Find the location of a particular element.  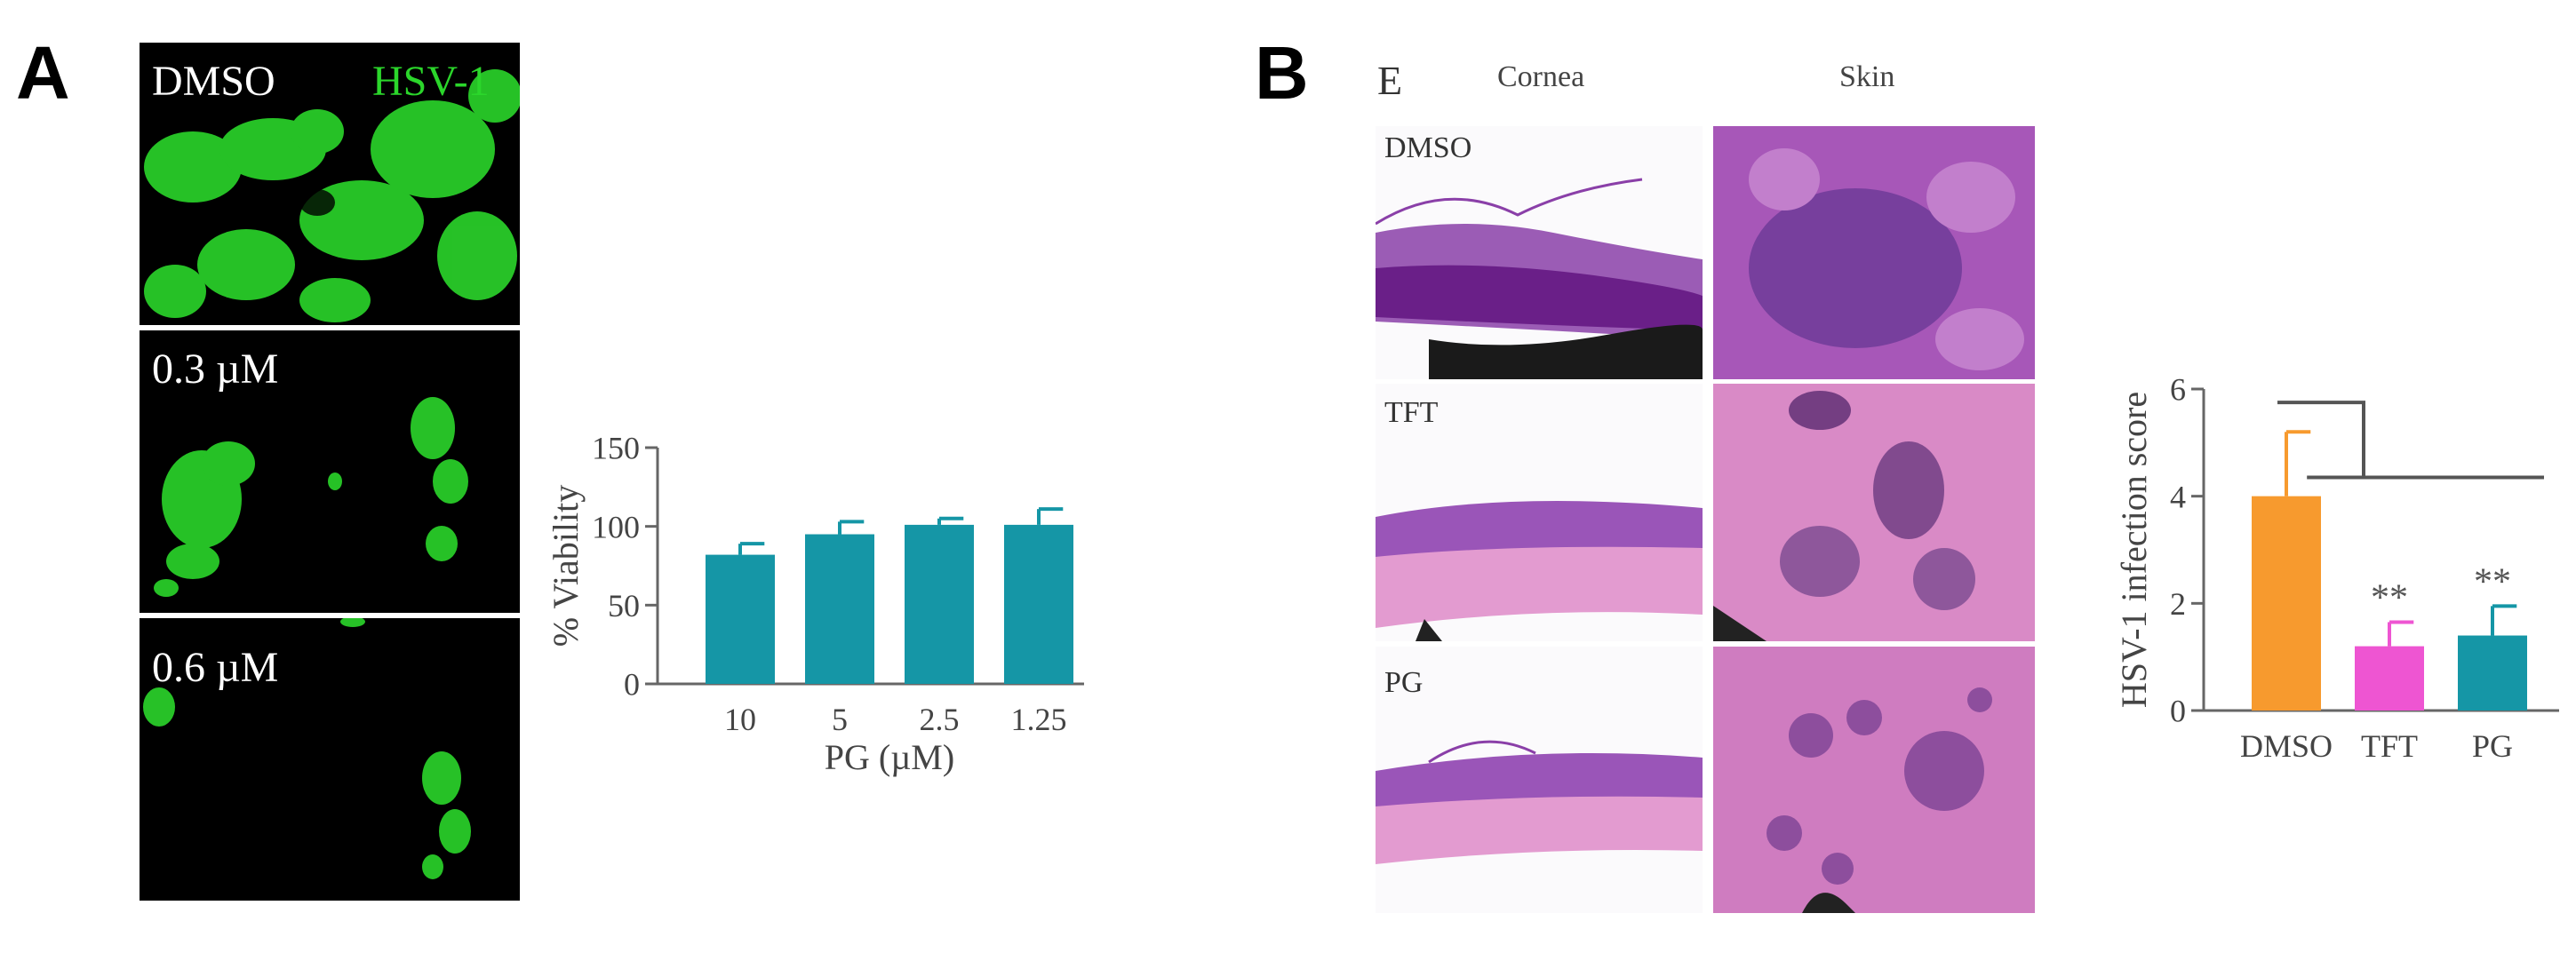

histology-texture-skin-tft is located at coordinates (1844, 516).